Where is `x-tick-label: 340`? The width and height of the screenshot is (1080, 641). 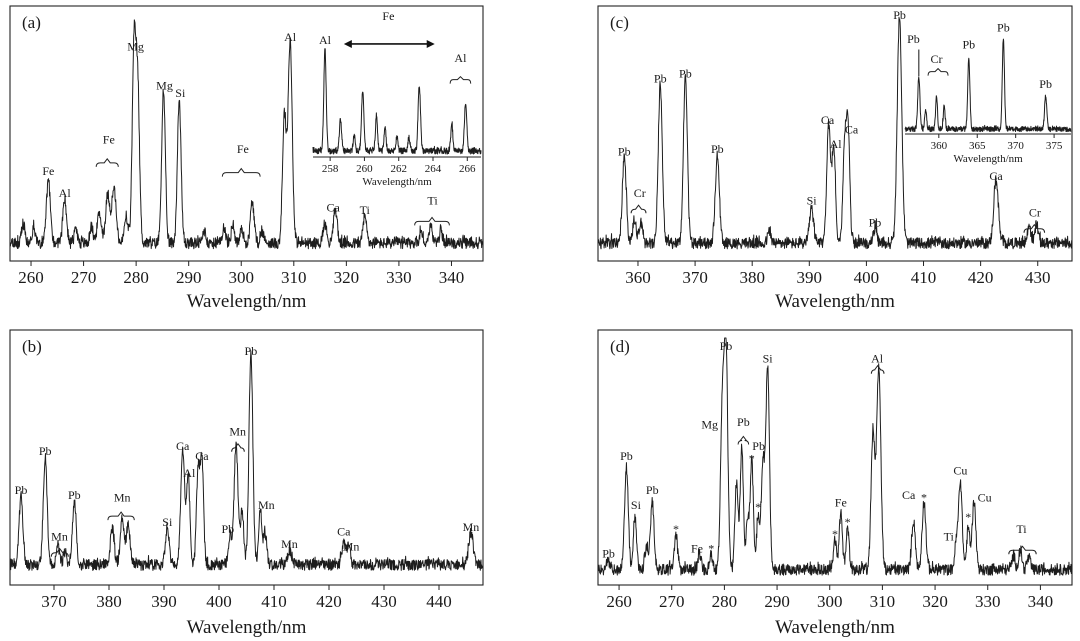 x-tick-label: 340 is located at coordinates (1041, 601).